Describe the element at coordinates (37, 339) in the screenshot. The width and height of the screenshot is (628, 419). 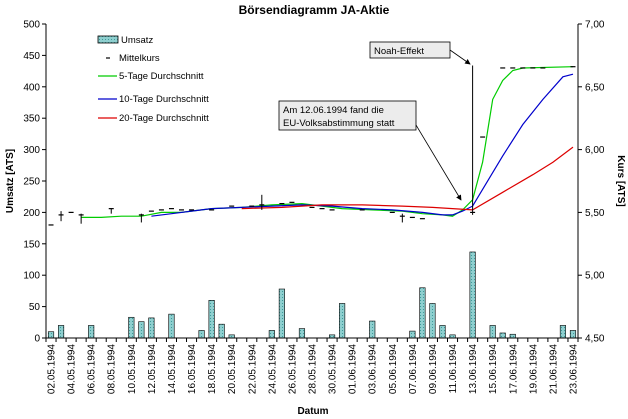
I see `y-left-tick-label: 0` at that location.